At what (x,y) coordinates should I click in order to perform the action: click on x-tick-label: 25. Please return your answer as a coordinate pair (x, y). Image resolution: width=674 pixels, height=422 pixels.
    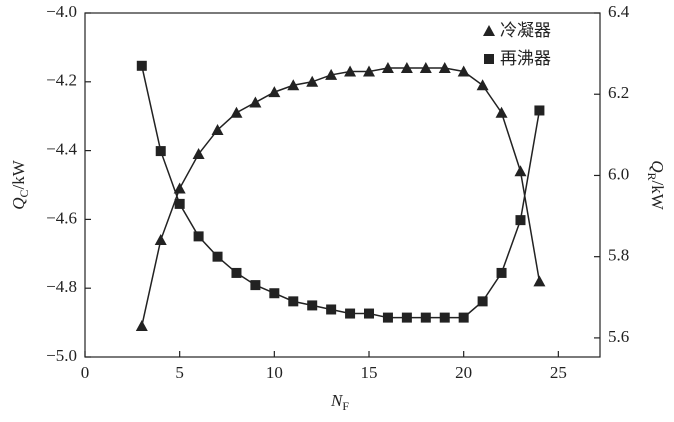
    Looking at the image, I should click on (558, 372).